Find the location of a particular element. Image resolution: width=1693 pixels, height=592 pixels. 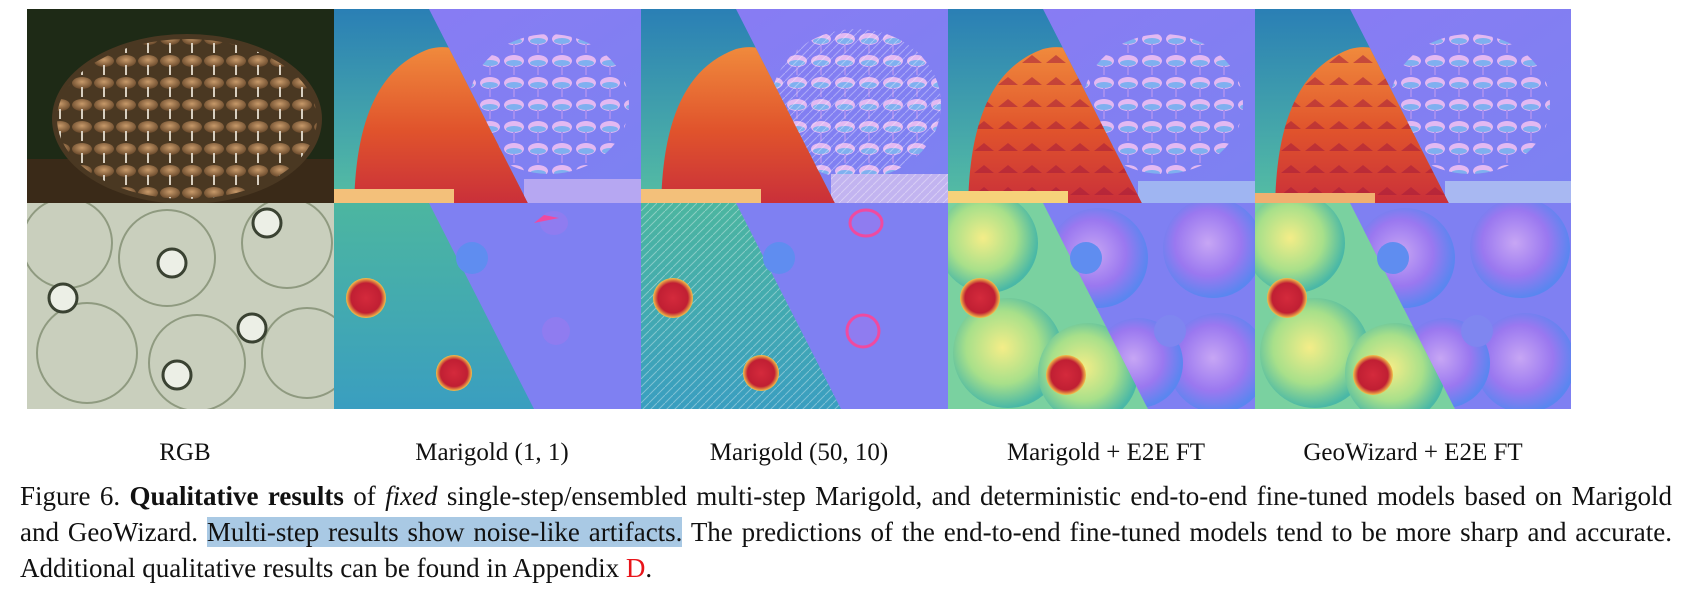

caption-text: . is located at coordinates (649, 568).